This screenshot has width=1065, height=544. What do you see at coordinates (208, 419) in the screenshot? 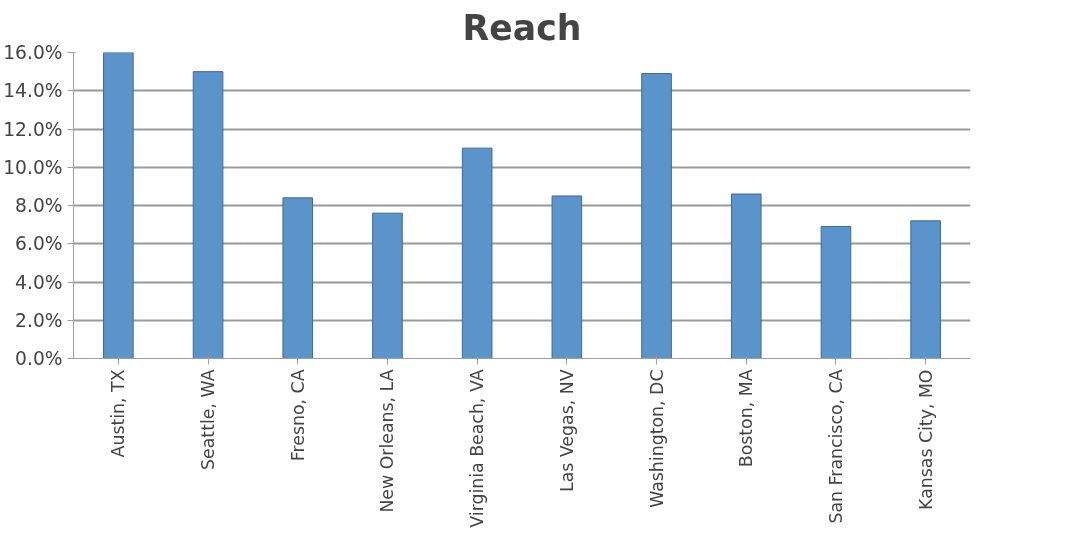
I see `x-tick-label: Seattle, WA` at bounding box center [208, 419].